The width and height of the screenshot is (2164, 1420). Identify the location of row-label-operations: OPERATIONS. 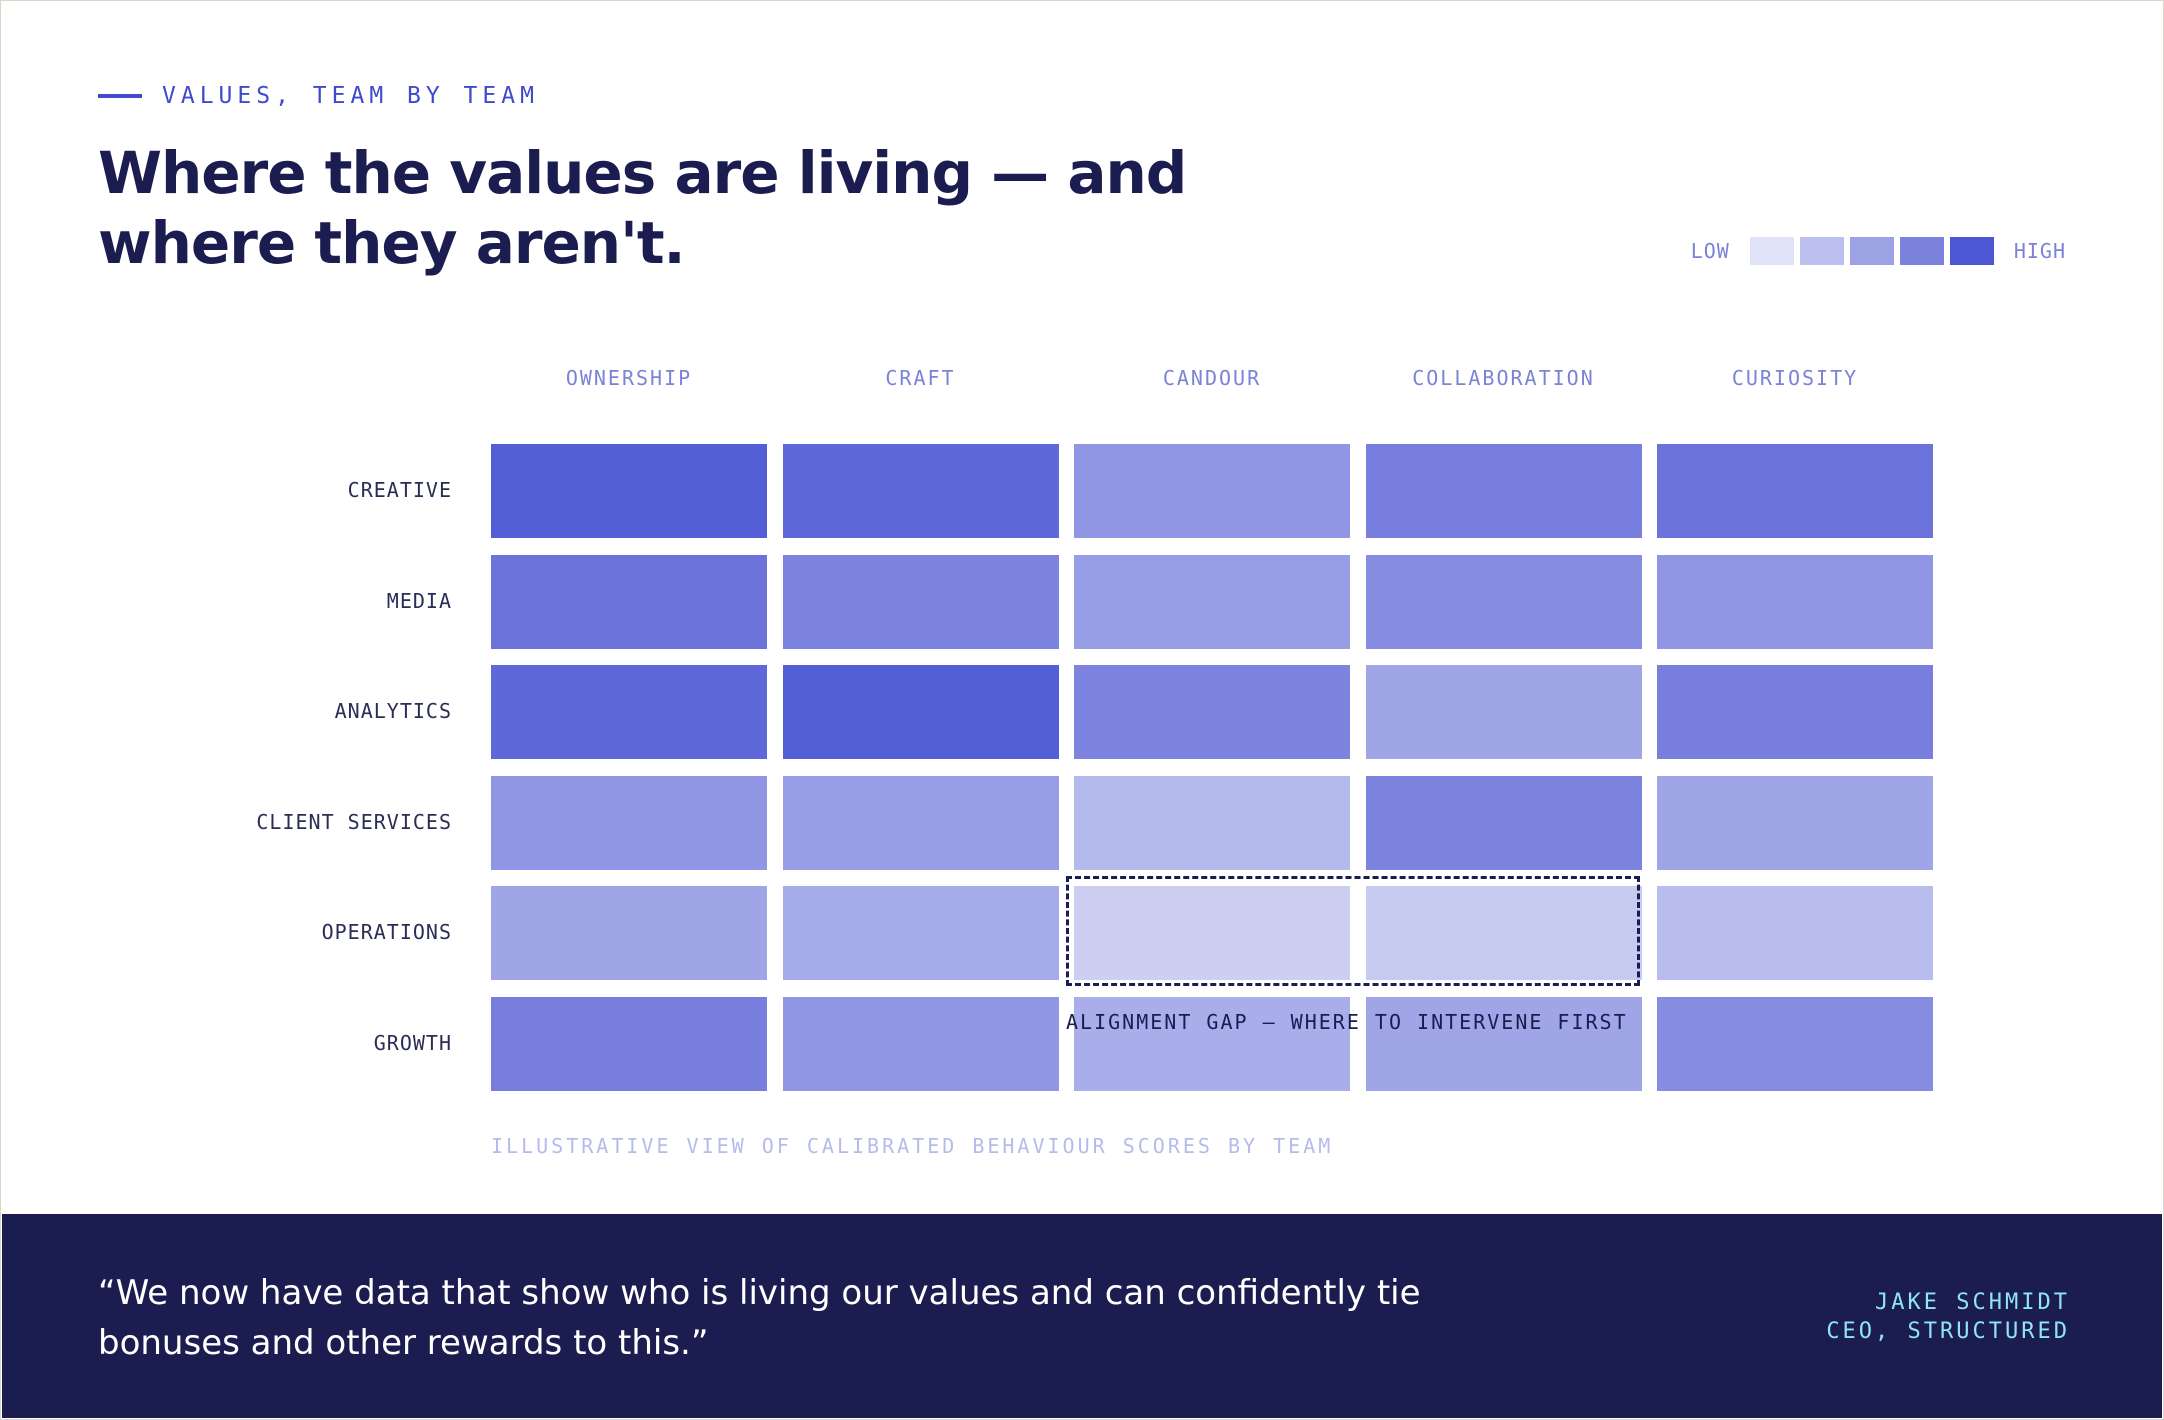
(386, 932).